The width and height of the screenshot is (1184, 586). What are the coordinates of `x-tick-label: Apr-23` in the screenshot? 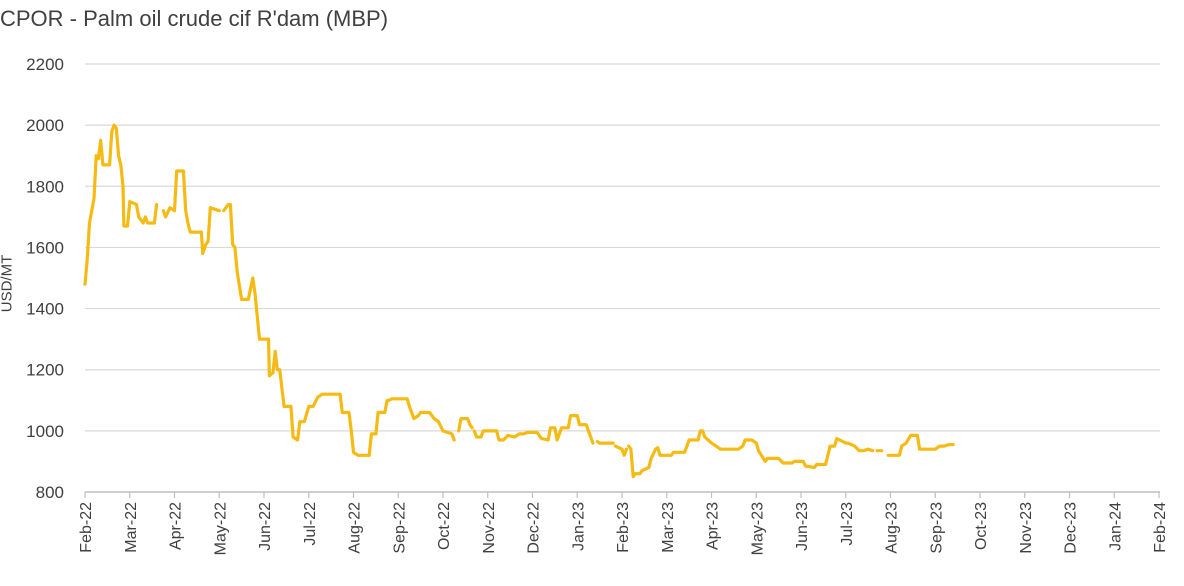 It's located at (713, 526).